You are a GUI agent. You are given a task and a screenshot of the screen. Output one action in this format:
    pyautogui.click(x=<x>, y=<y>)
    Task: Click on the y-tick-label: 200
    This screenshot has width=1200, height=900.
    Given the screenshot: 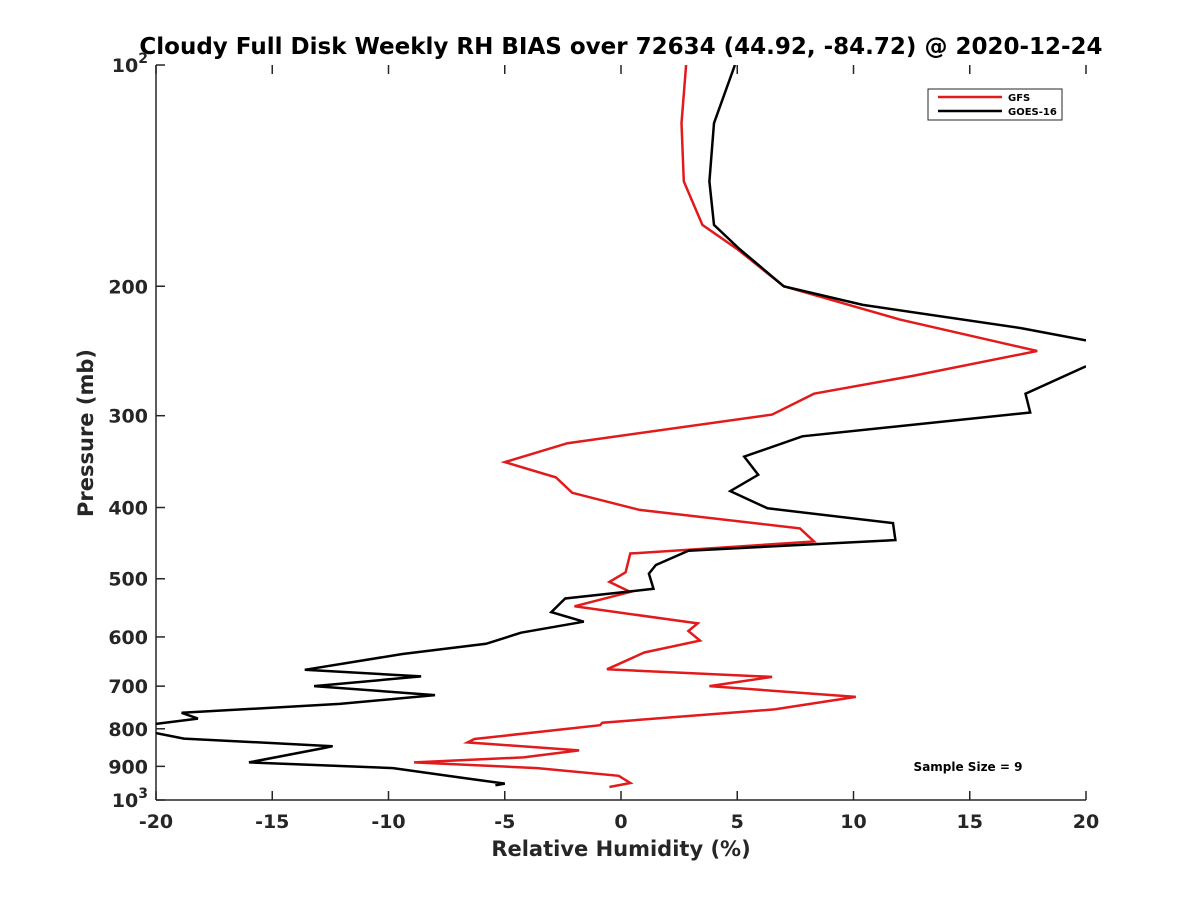 What is the action you would take?
    pyautogui.click(x=128, y=287)
    